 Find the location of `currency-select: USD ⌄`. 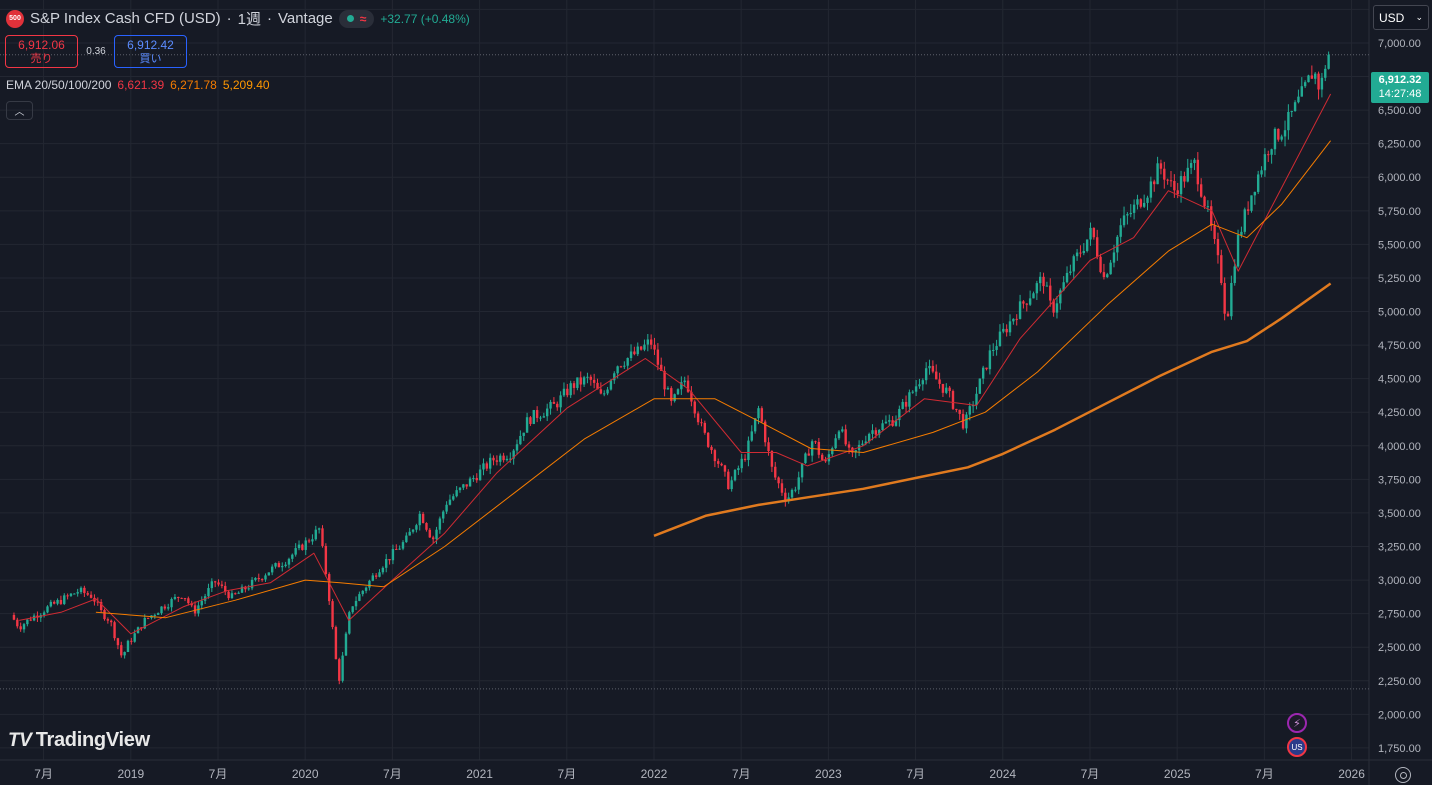

currency-select: USD ⌄ is located at coordinates (1401, 17).